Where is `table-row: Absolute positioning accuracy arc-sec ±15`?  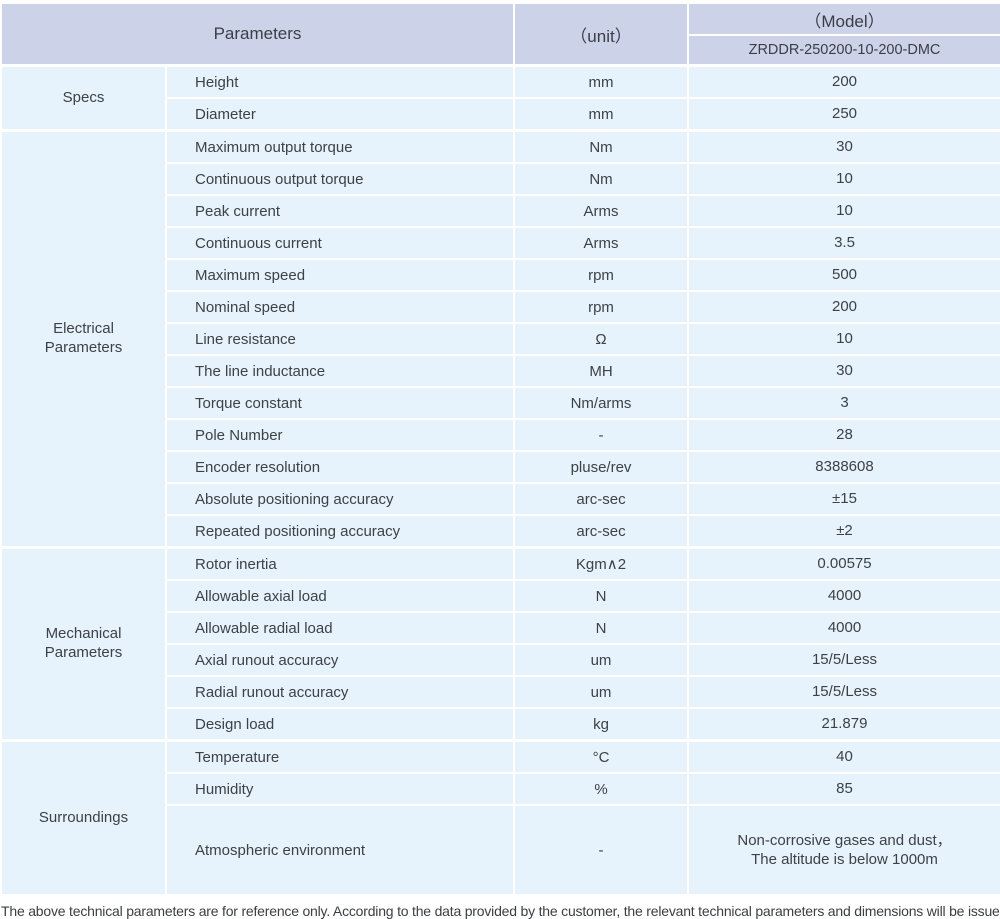
table-row: Absolute positioning accuracy arc-sec ±15 is located at coordinates (500, 499).